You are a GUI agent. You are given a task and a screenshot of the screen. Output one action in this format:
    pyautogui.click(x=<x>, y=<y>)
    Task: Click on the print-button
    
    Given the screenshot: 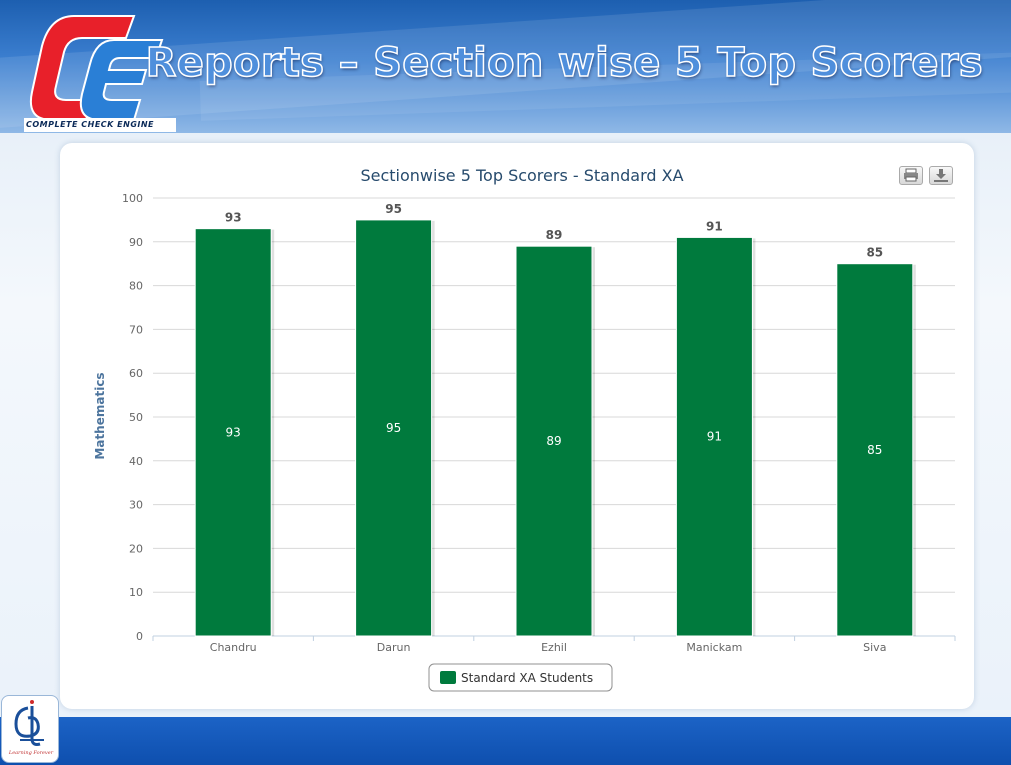 What is the action you would take?
    pyautogui.click(x=911, y=175)
    